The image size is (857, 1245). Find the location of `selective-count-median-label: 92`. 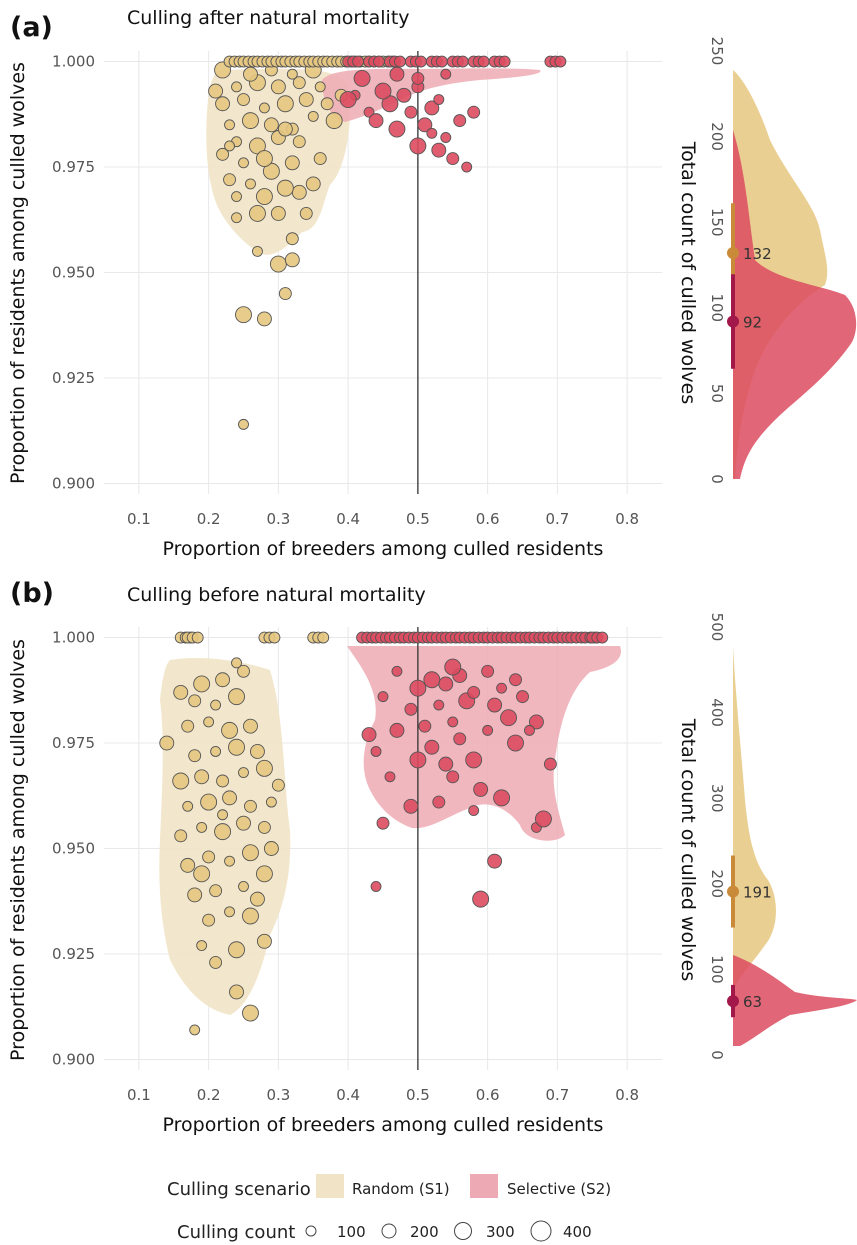

selective-count-median-label: 92 is located at coordinates (752, 322).